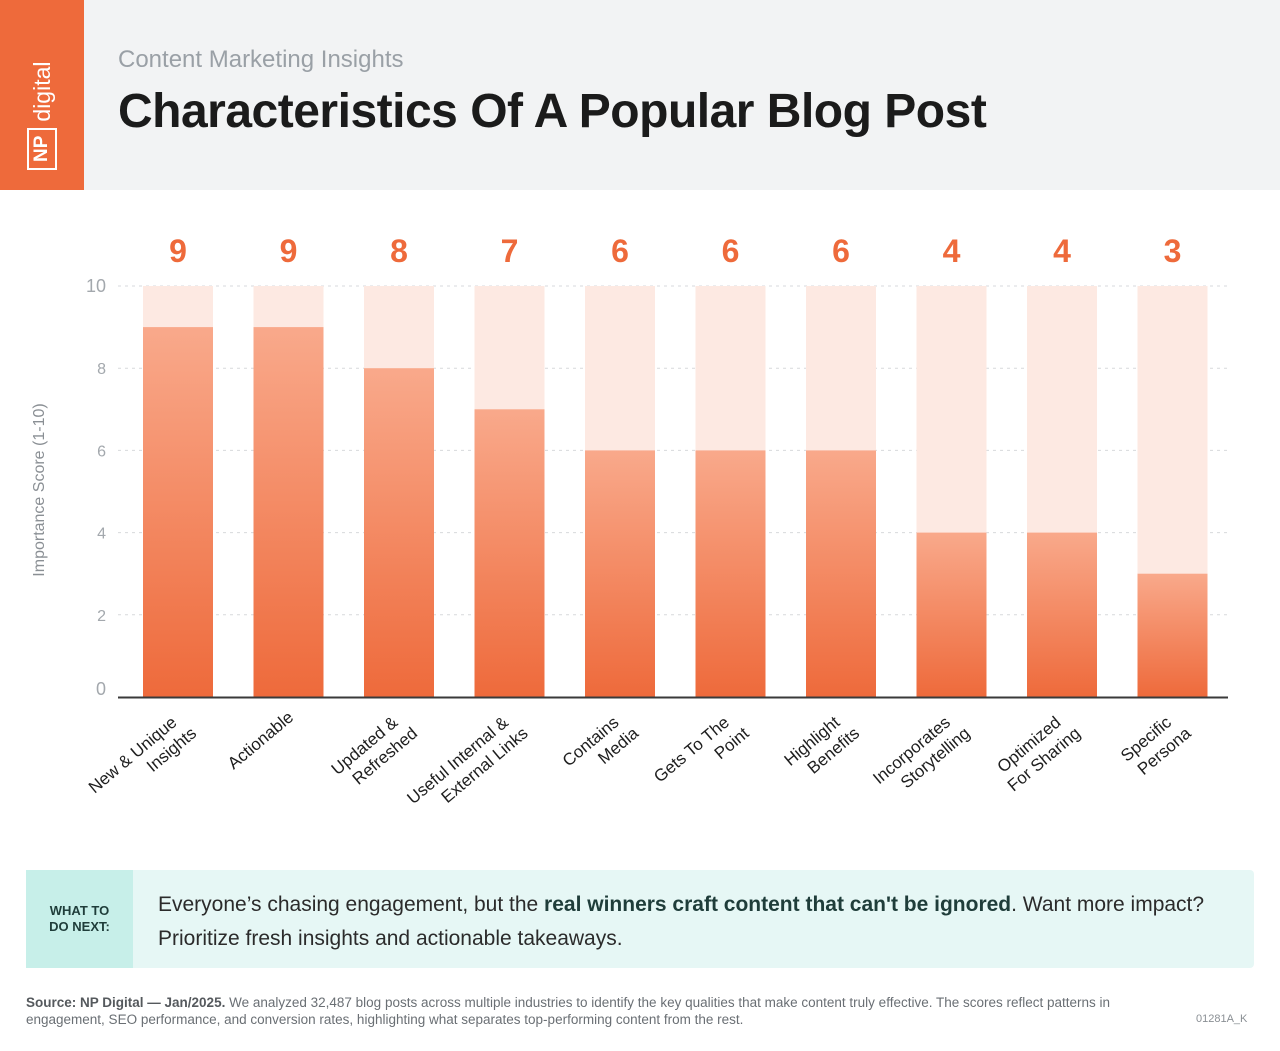 The height and width of the screenshot is (1051, 1280). Describe the element at coordinates (42, 148) in the screenshot. I see `logo-np-text: NP` at that location.